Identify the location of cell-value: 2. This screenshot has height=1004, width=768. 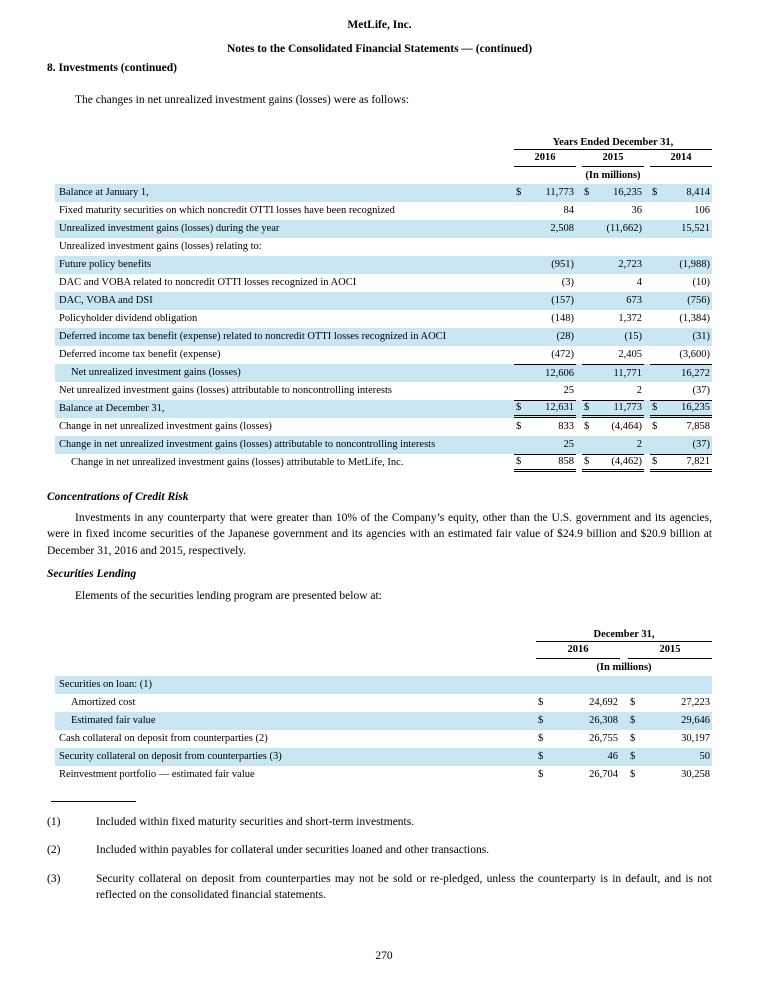
(639, 444).